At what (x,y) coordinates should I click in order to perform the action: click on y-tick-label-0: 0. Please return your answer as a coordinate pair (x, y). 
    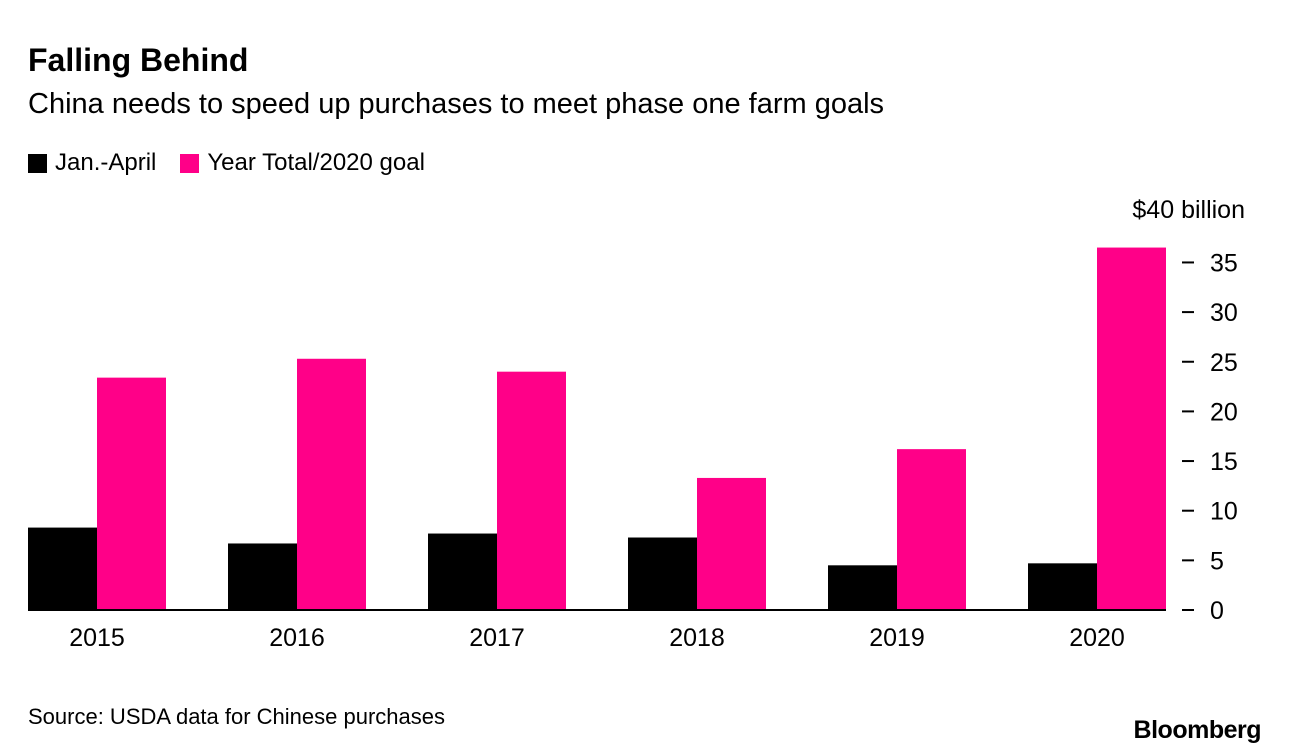
    Looking at the image, I should click on (1217, 611).